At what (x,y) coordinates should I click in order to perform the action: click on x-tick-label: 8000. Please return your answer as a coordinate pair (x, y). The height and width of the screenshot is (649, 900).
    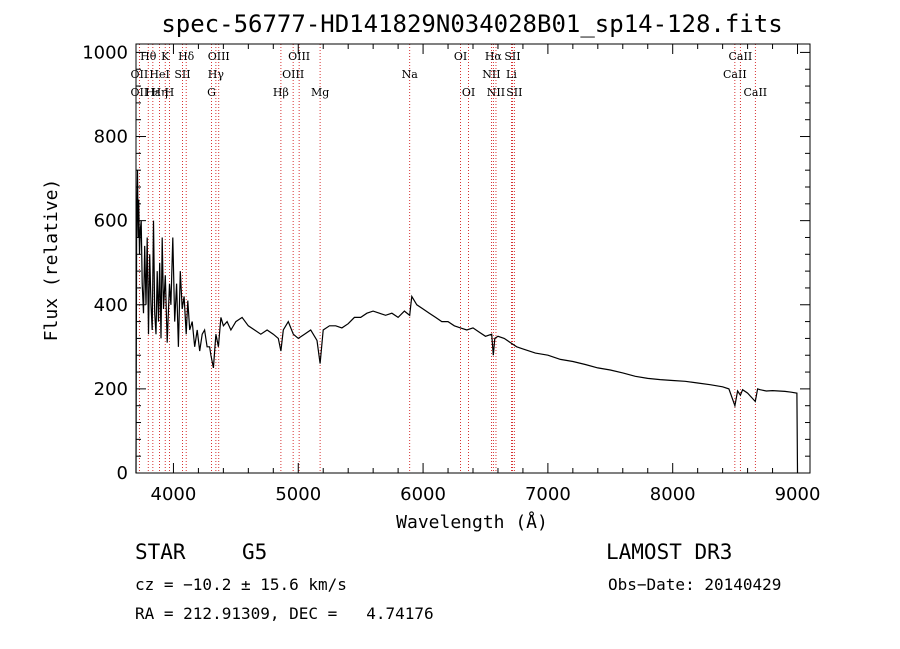
    Looking at the image, I should click on (673, 494).